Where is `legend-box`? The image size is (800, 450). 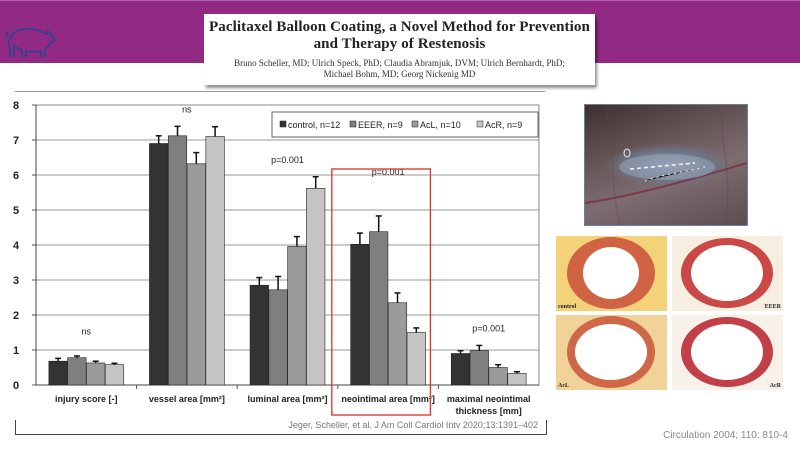 legend-box is located at coordinates (405, 124).